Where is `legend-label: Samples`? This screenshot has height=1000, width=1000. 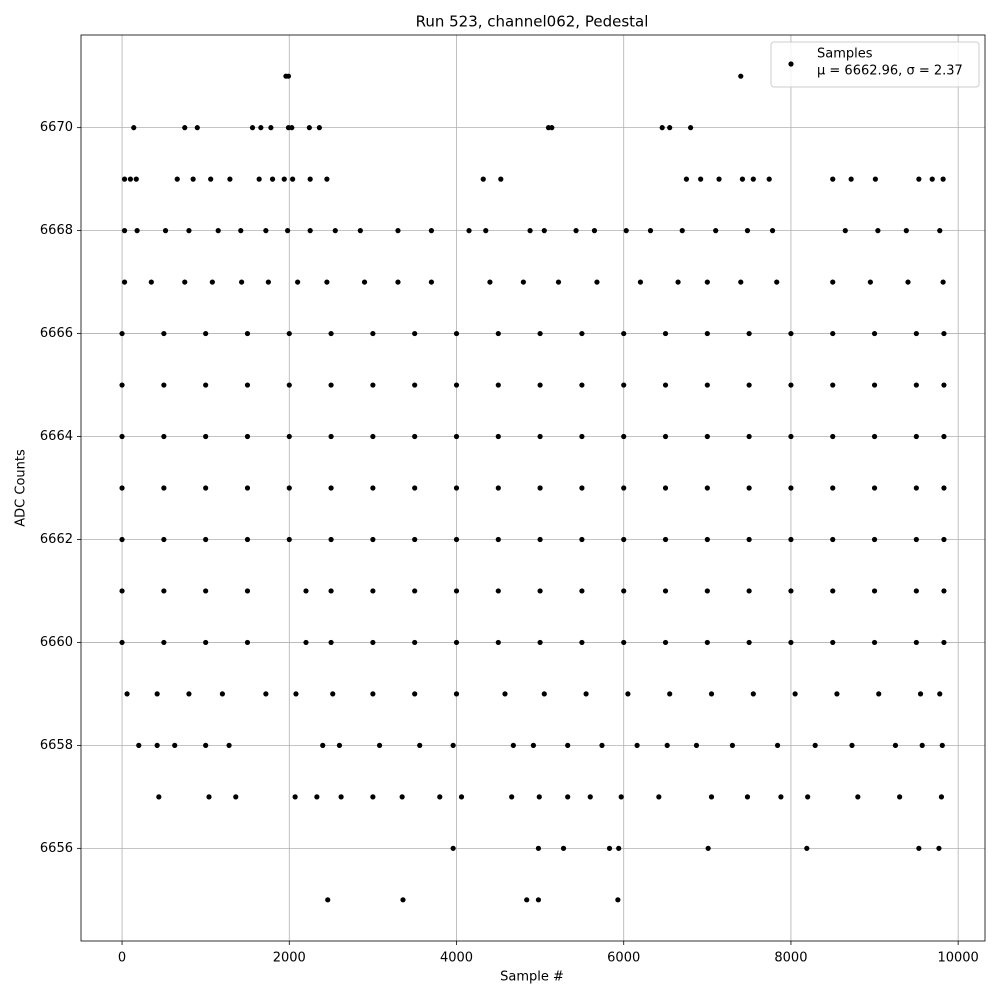
legend-label: Samples is located at coordinates (845, 54).